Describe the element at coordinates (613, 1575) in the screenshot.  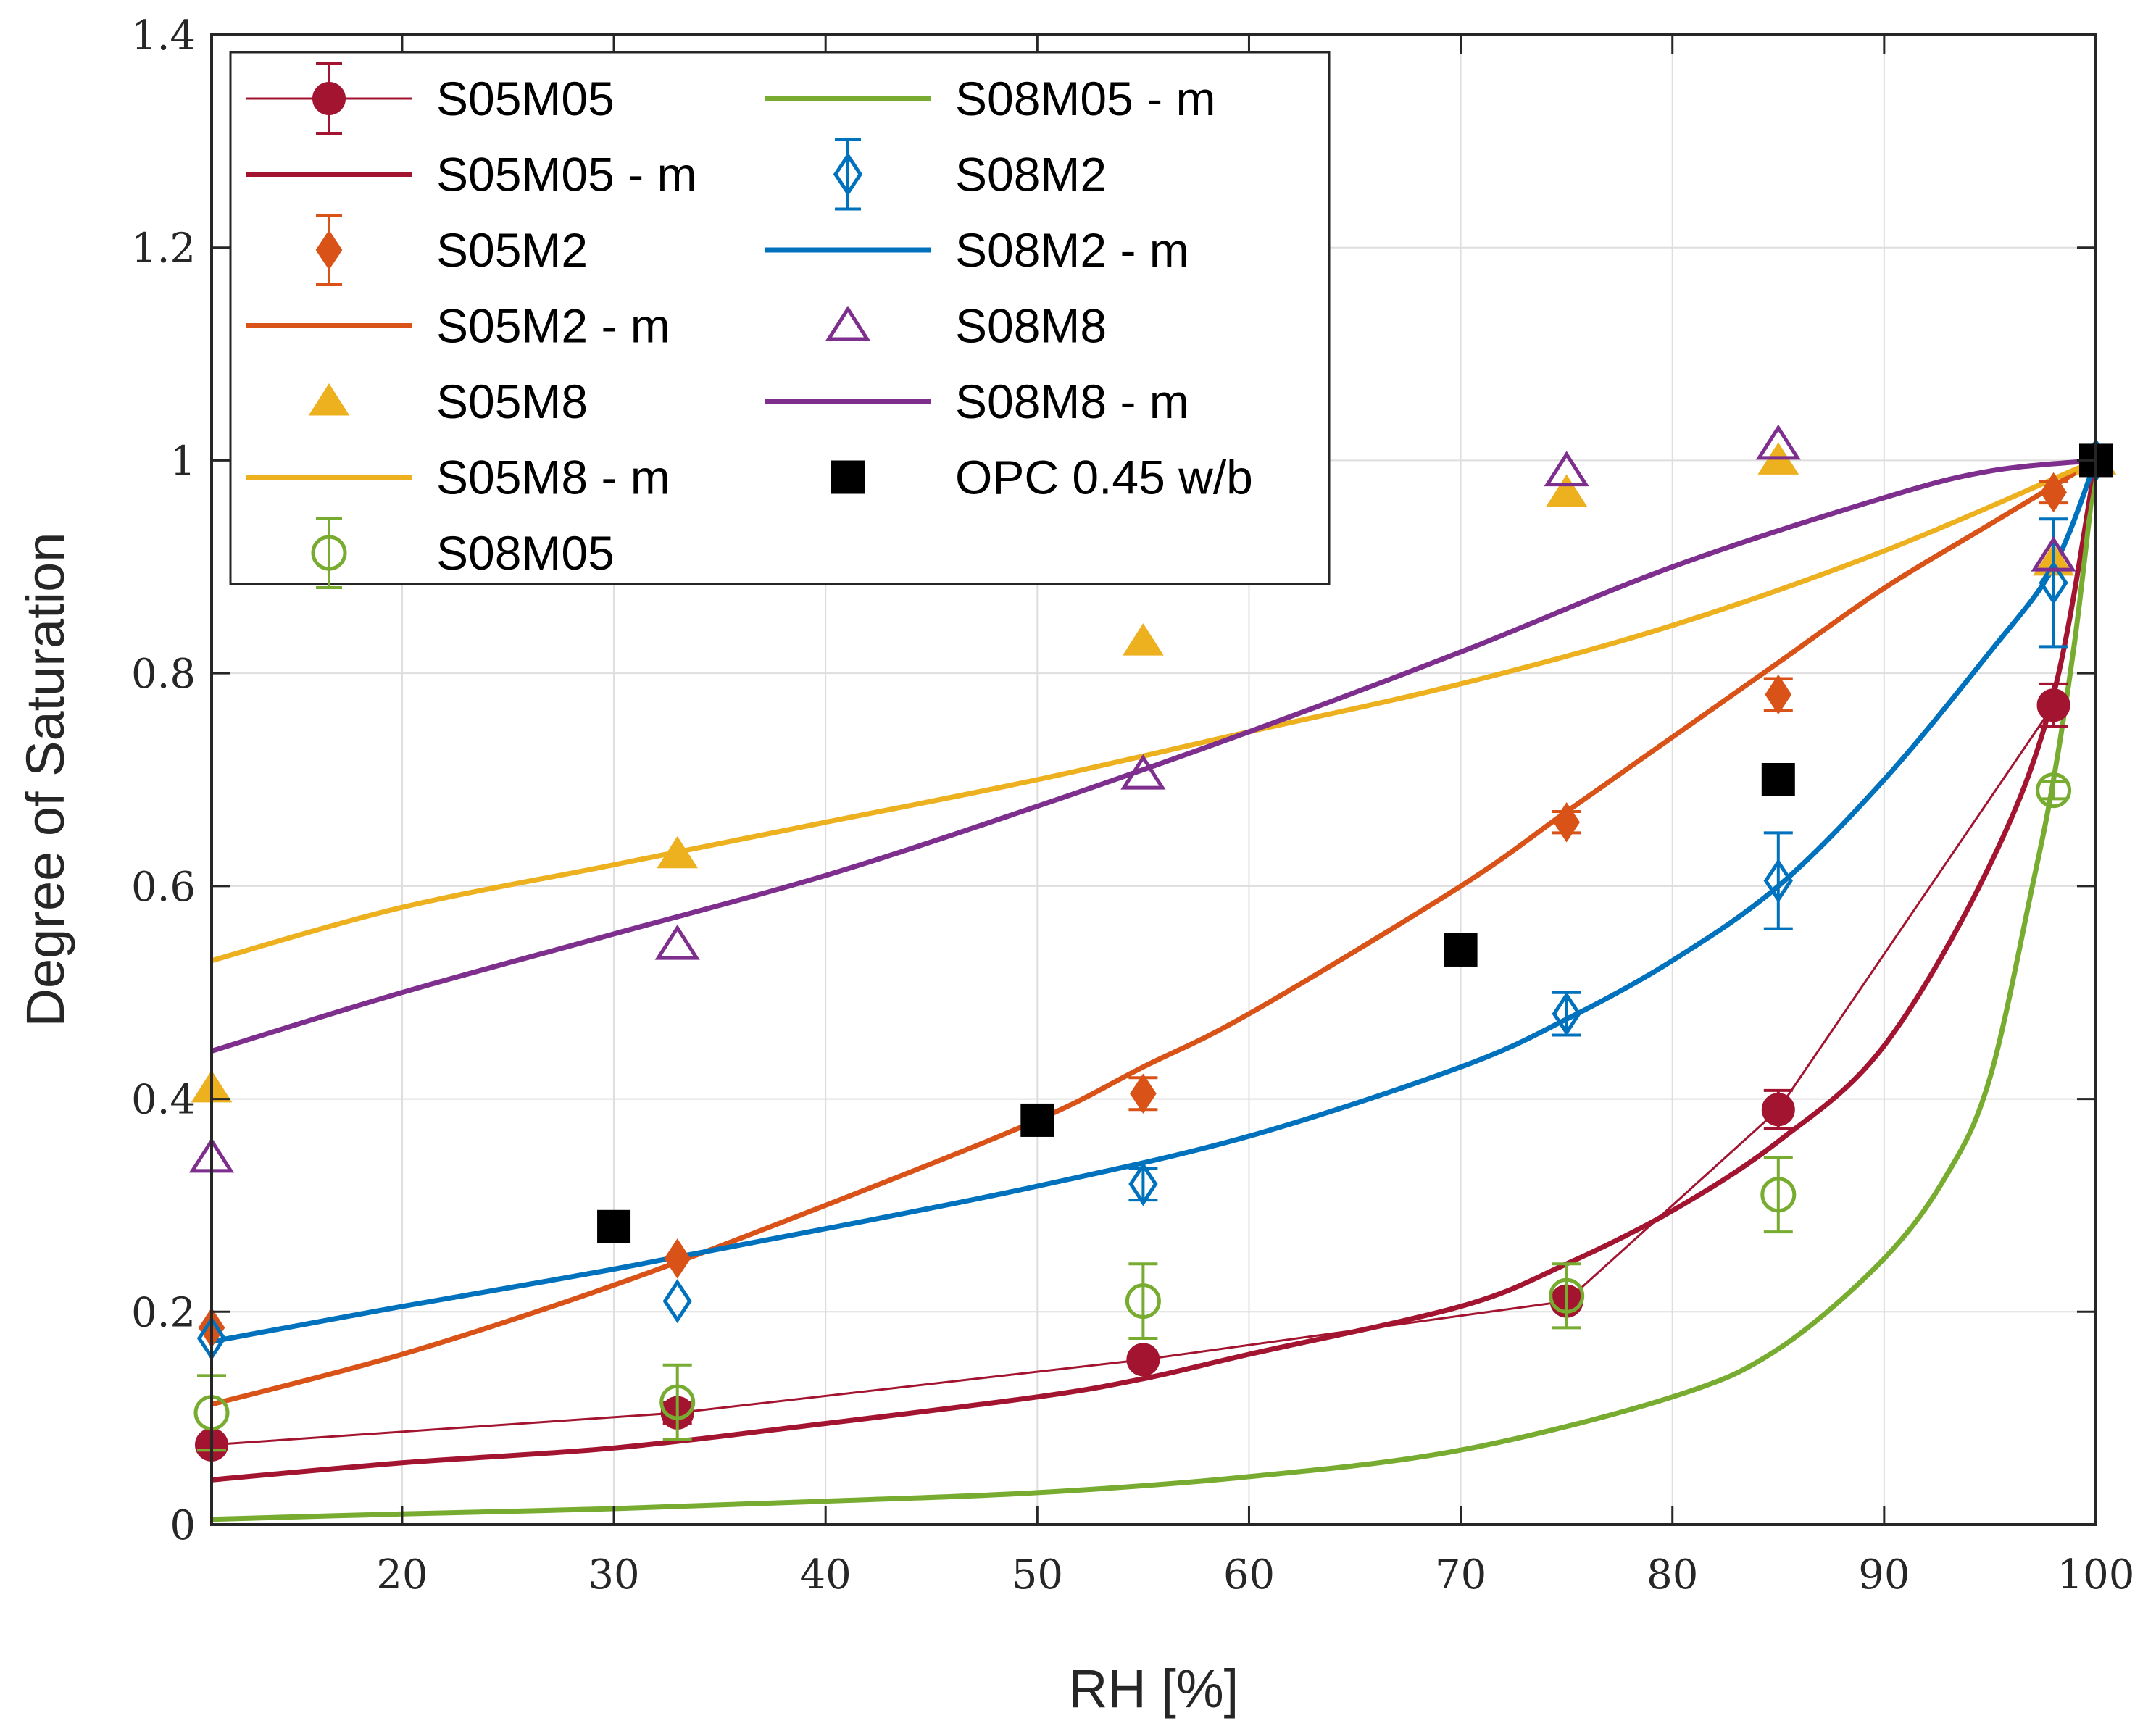
I see `x-tick-label: 30` at that location.